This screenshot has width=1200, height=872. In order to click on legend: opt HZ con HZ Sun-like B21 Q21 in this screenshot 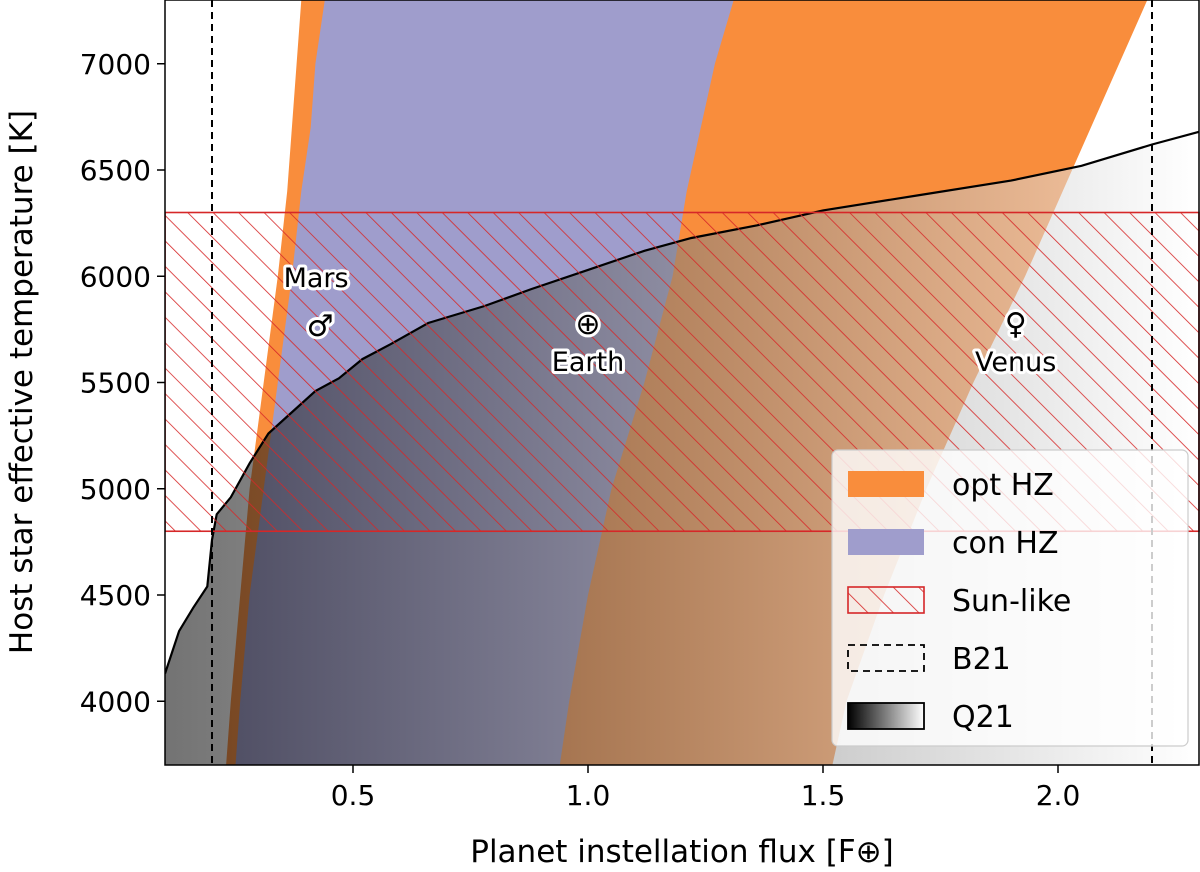, I will do `click(1010, 598)`.